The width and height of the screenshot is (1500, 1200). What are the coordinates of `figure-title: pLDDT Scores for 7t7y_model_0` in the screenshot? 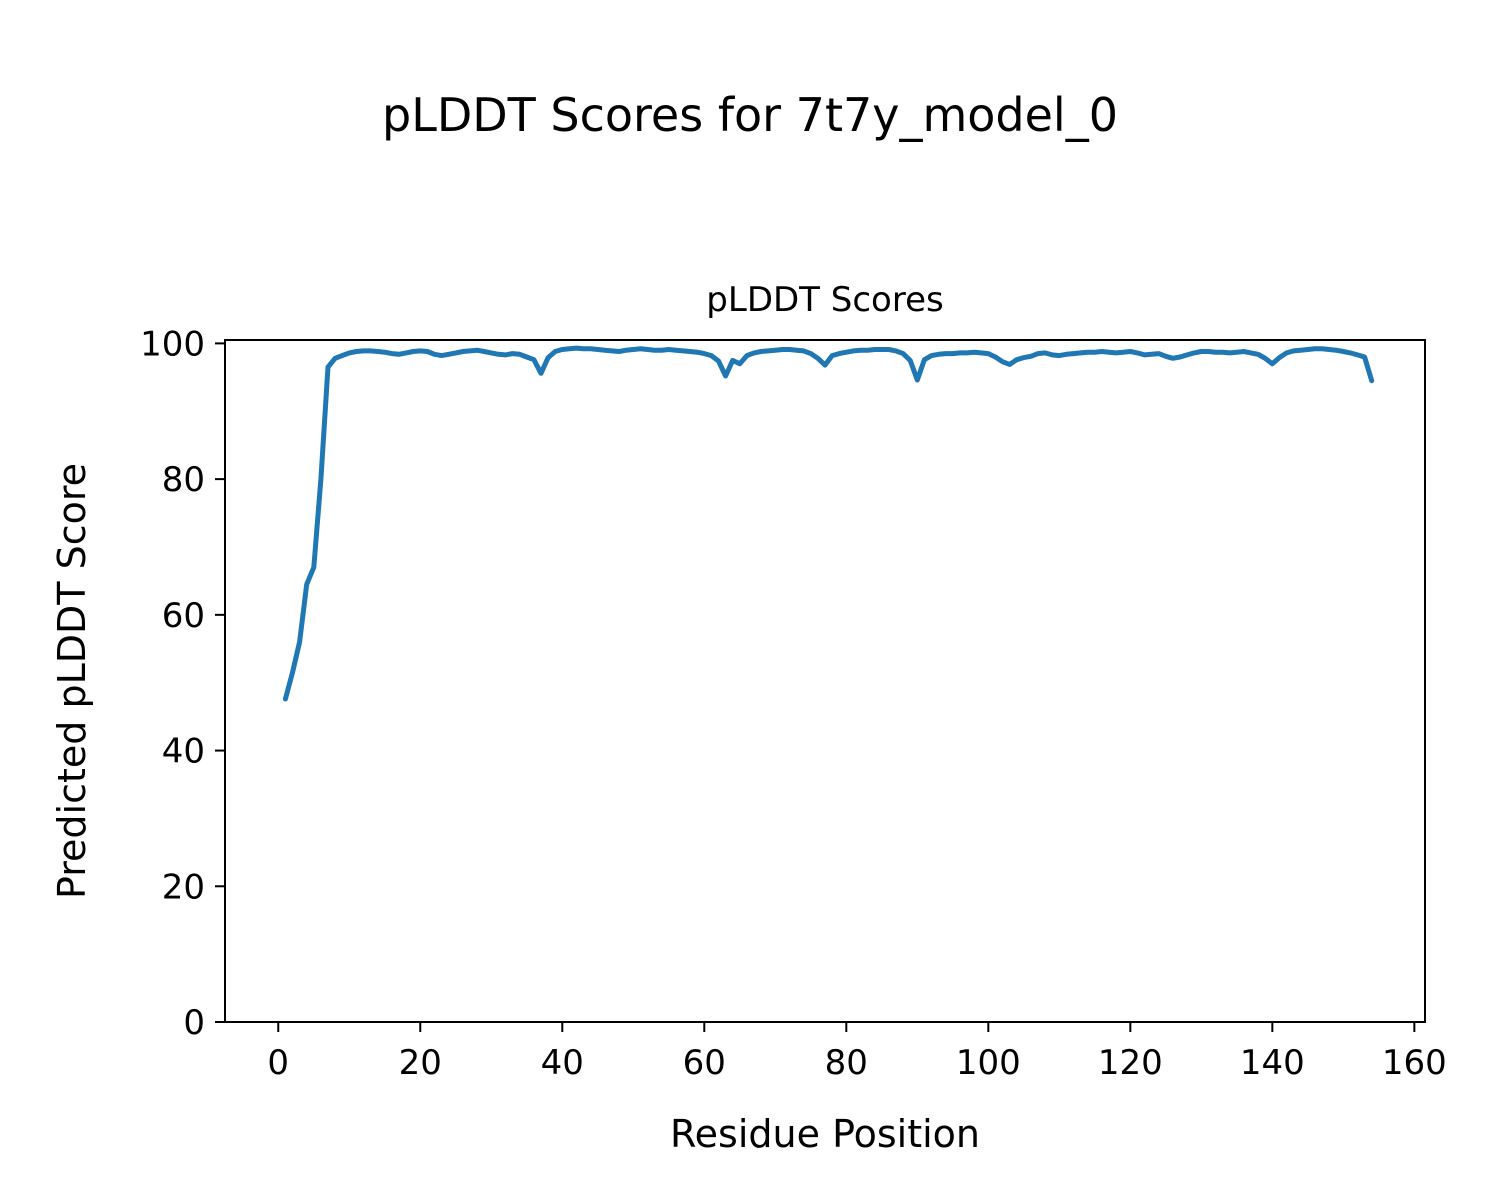 It's located at (750, 115).